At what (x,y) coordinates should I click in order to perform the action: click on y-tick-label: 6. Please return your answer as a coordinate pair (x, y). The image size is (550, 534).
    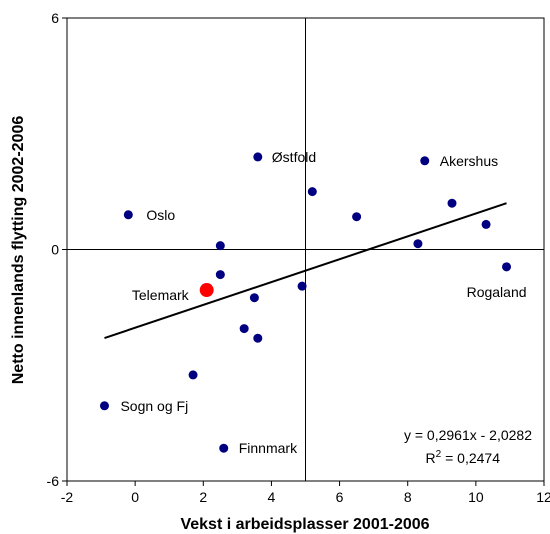
    Looking at the image, I should click on (55, 18).